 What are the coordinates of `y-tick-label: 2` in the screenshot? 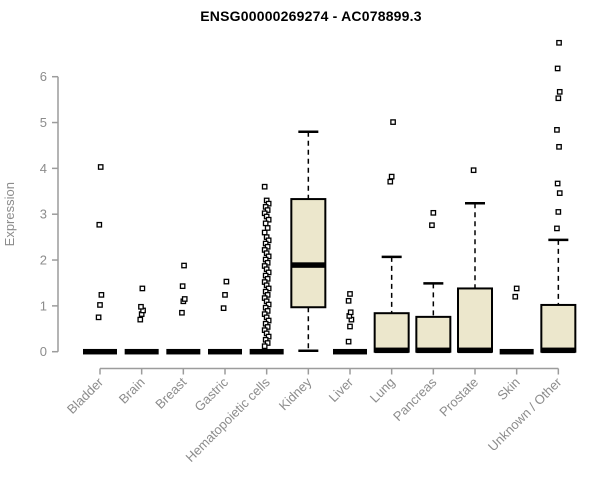 It's located at (43, 260).